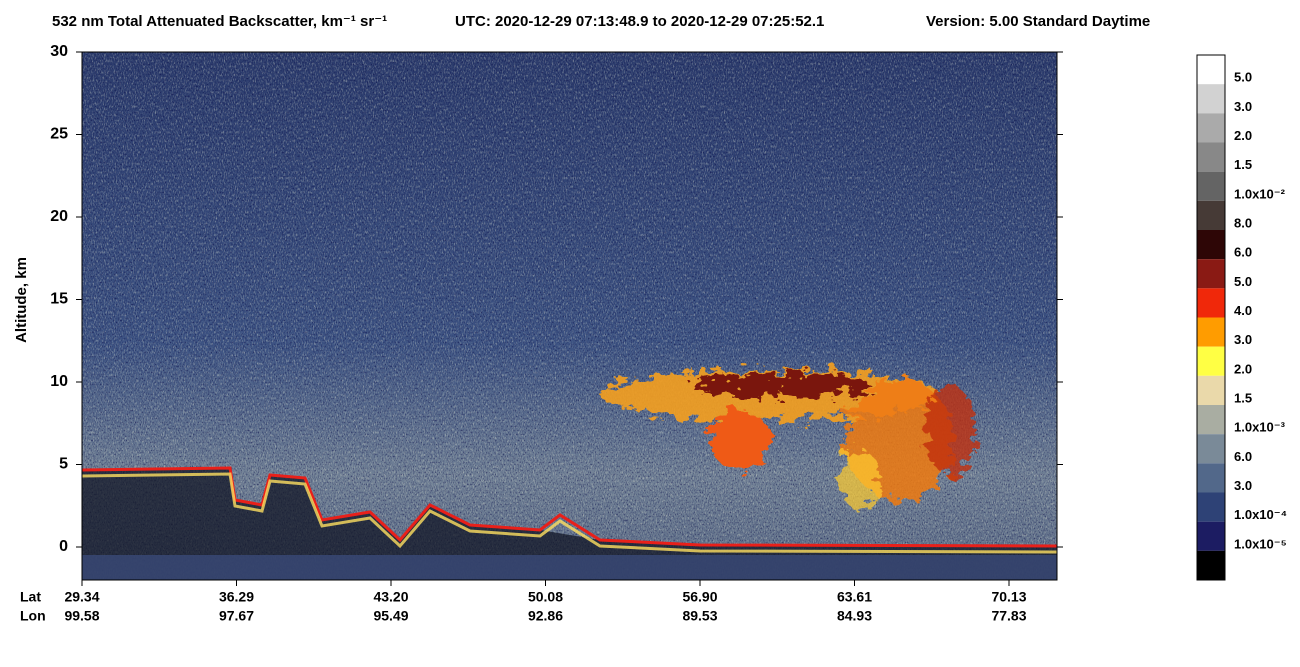 The height and width of the screenshot is (667, 1300). Describe the element at coordinates (59, 216) in the screenshot. I see `y-tick-label: 20` at that location.